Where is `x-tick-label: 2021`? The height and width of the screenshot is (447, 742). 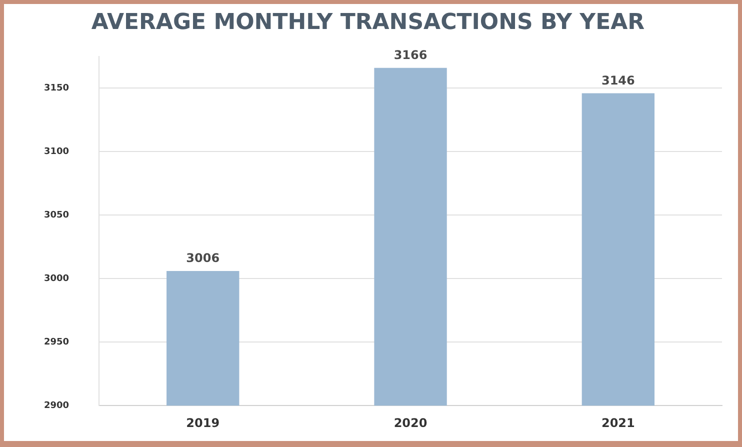 x-tick-label: 2021 is located at coordinates (618, 423).